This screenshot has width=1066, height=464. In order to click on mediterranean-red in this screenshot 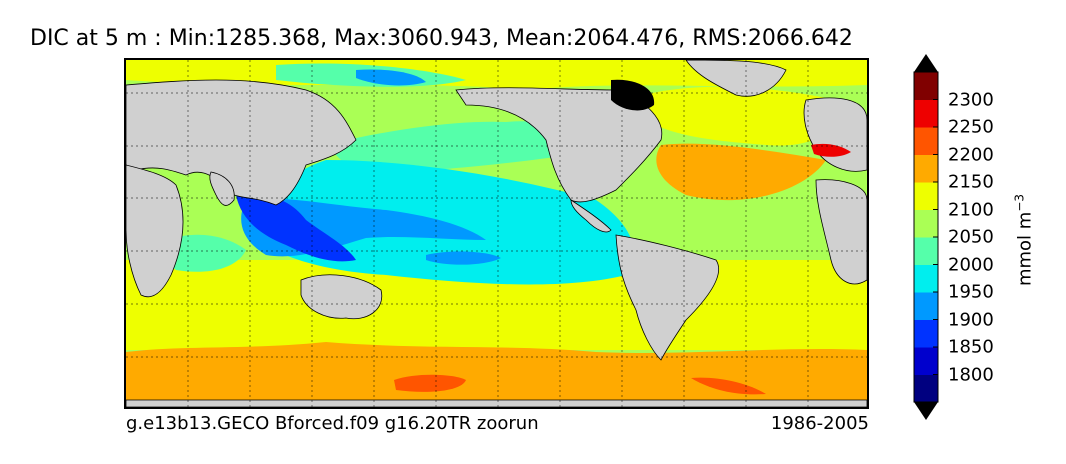, I will do `click(831, 150)`.